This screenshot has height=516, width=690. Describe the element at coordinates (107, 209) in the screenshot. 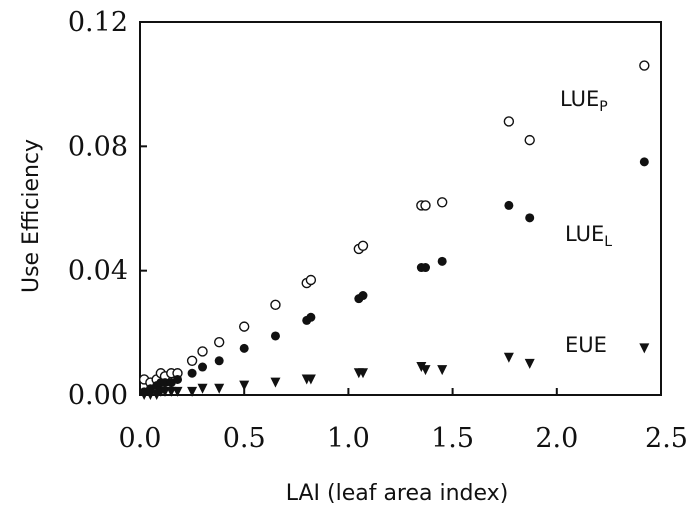

I see `y-axis: 0.00 0.04 0.08 0.12` at that location.